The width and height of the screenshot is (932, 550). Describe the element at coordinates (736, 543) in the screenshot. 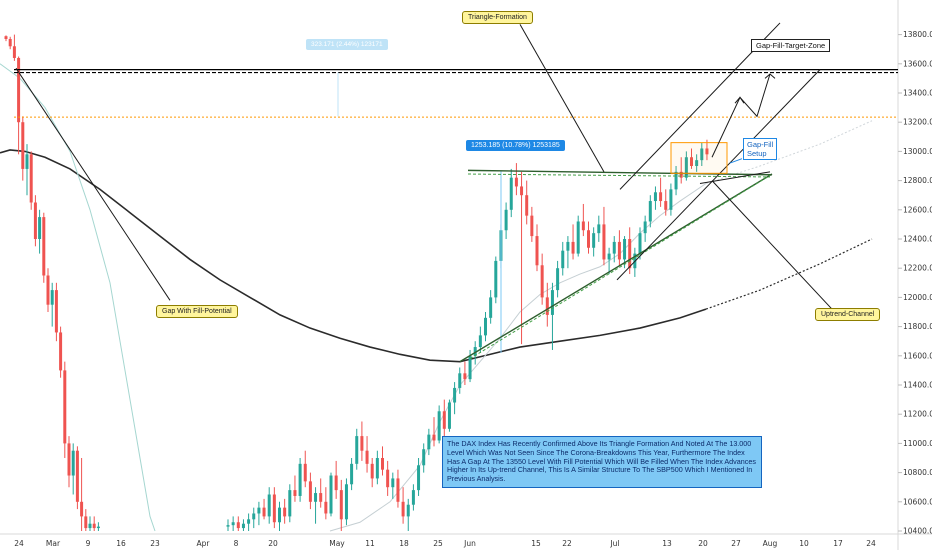

I see `x-tick-label: 27` at that location.